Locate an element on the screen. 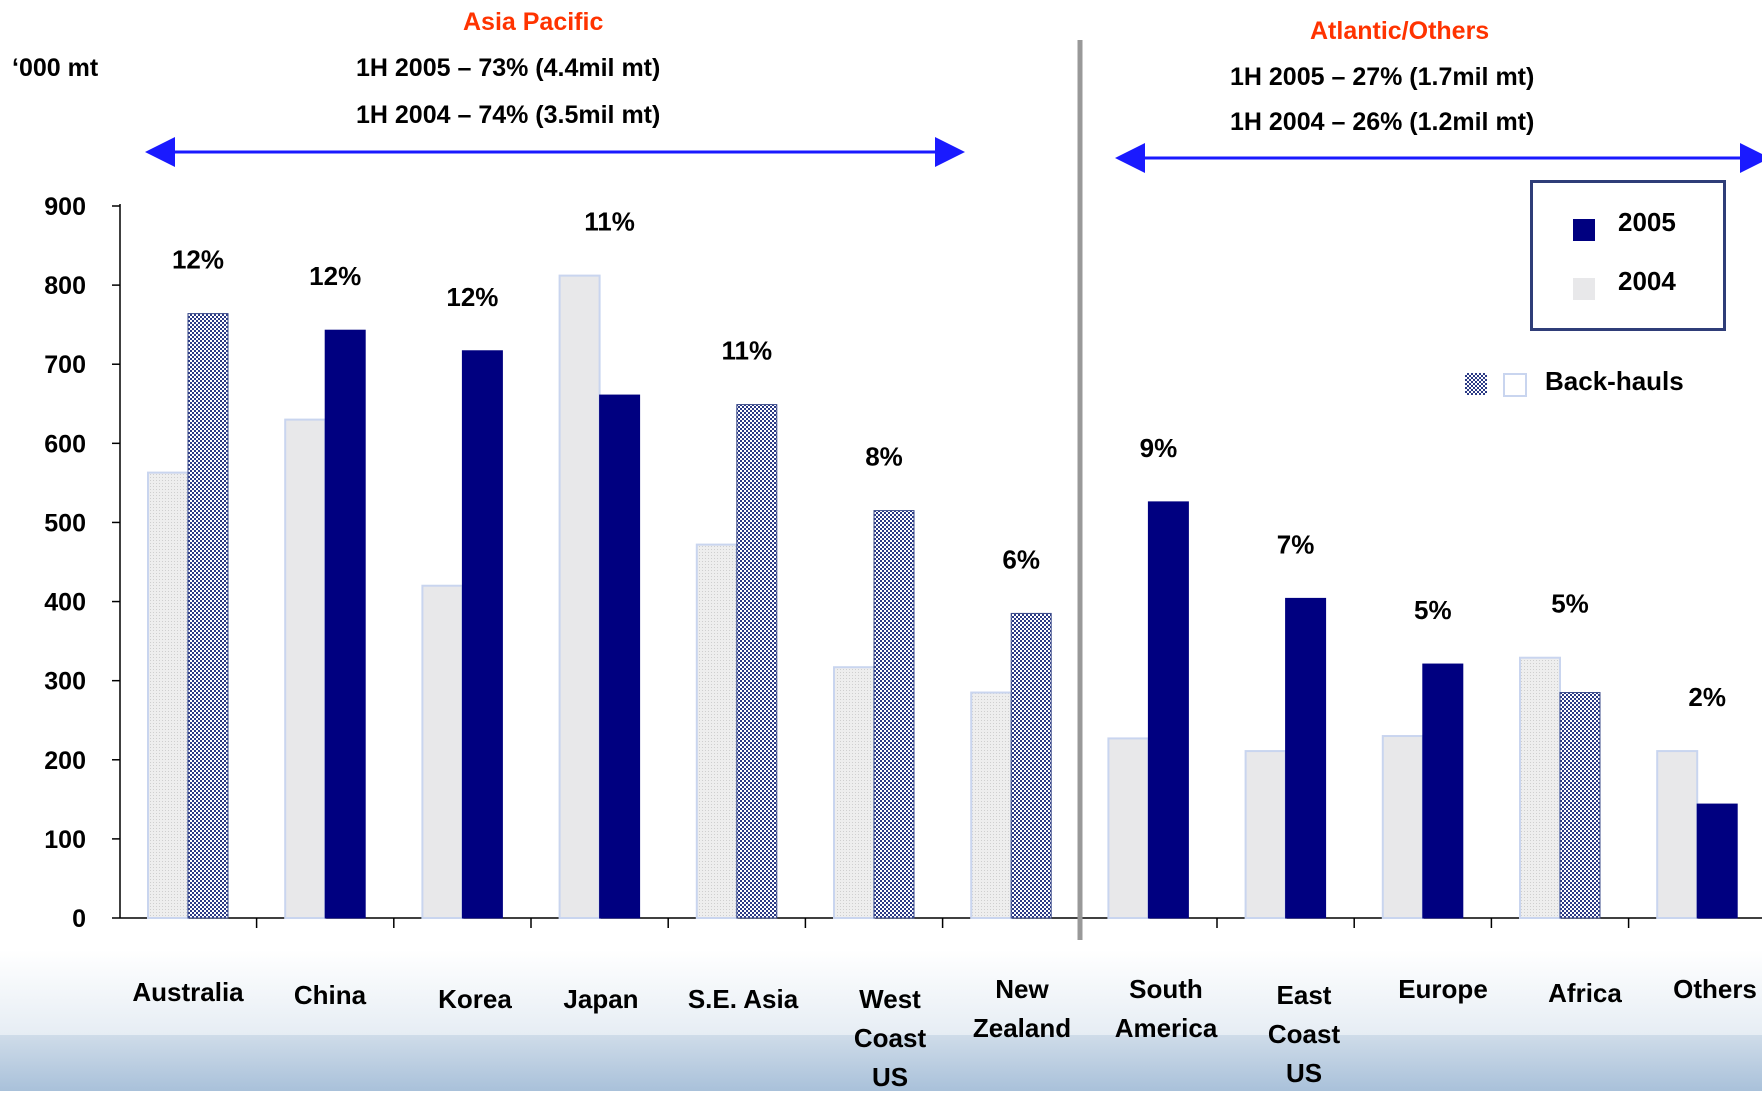 The image size is (1762, 1097). unit-label: ‘000 mt is located at coordinates (55, 68).